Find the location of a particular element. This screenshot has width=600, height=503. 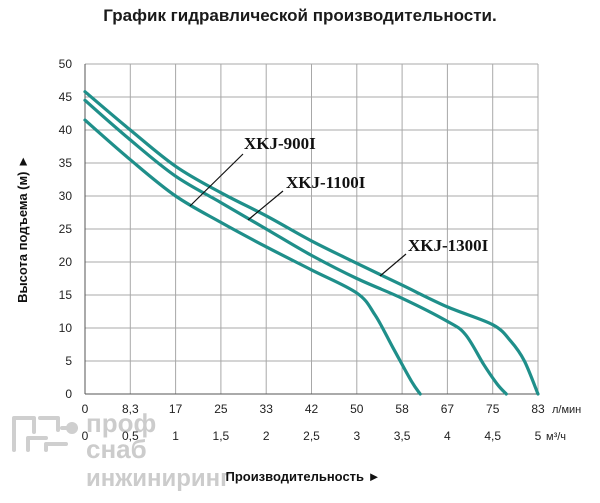

series-label-xkj-1100i: XKJ-1100I is located at coordinates (326, 182).